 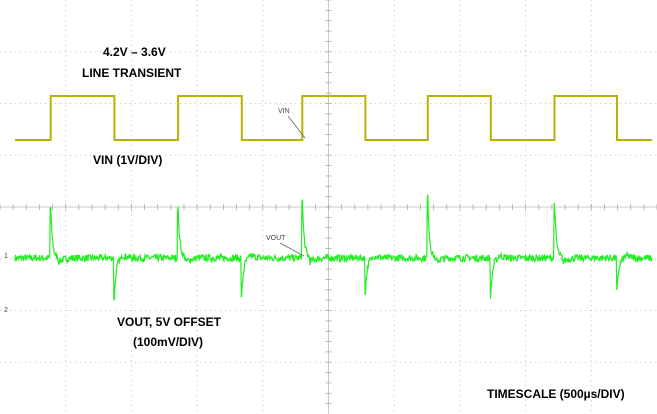 I want to click on vout-trace-label: VOUT, so click(x=285, y=246).